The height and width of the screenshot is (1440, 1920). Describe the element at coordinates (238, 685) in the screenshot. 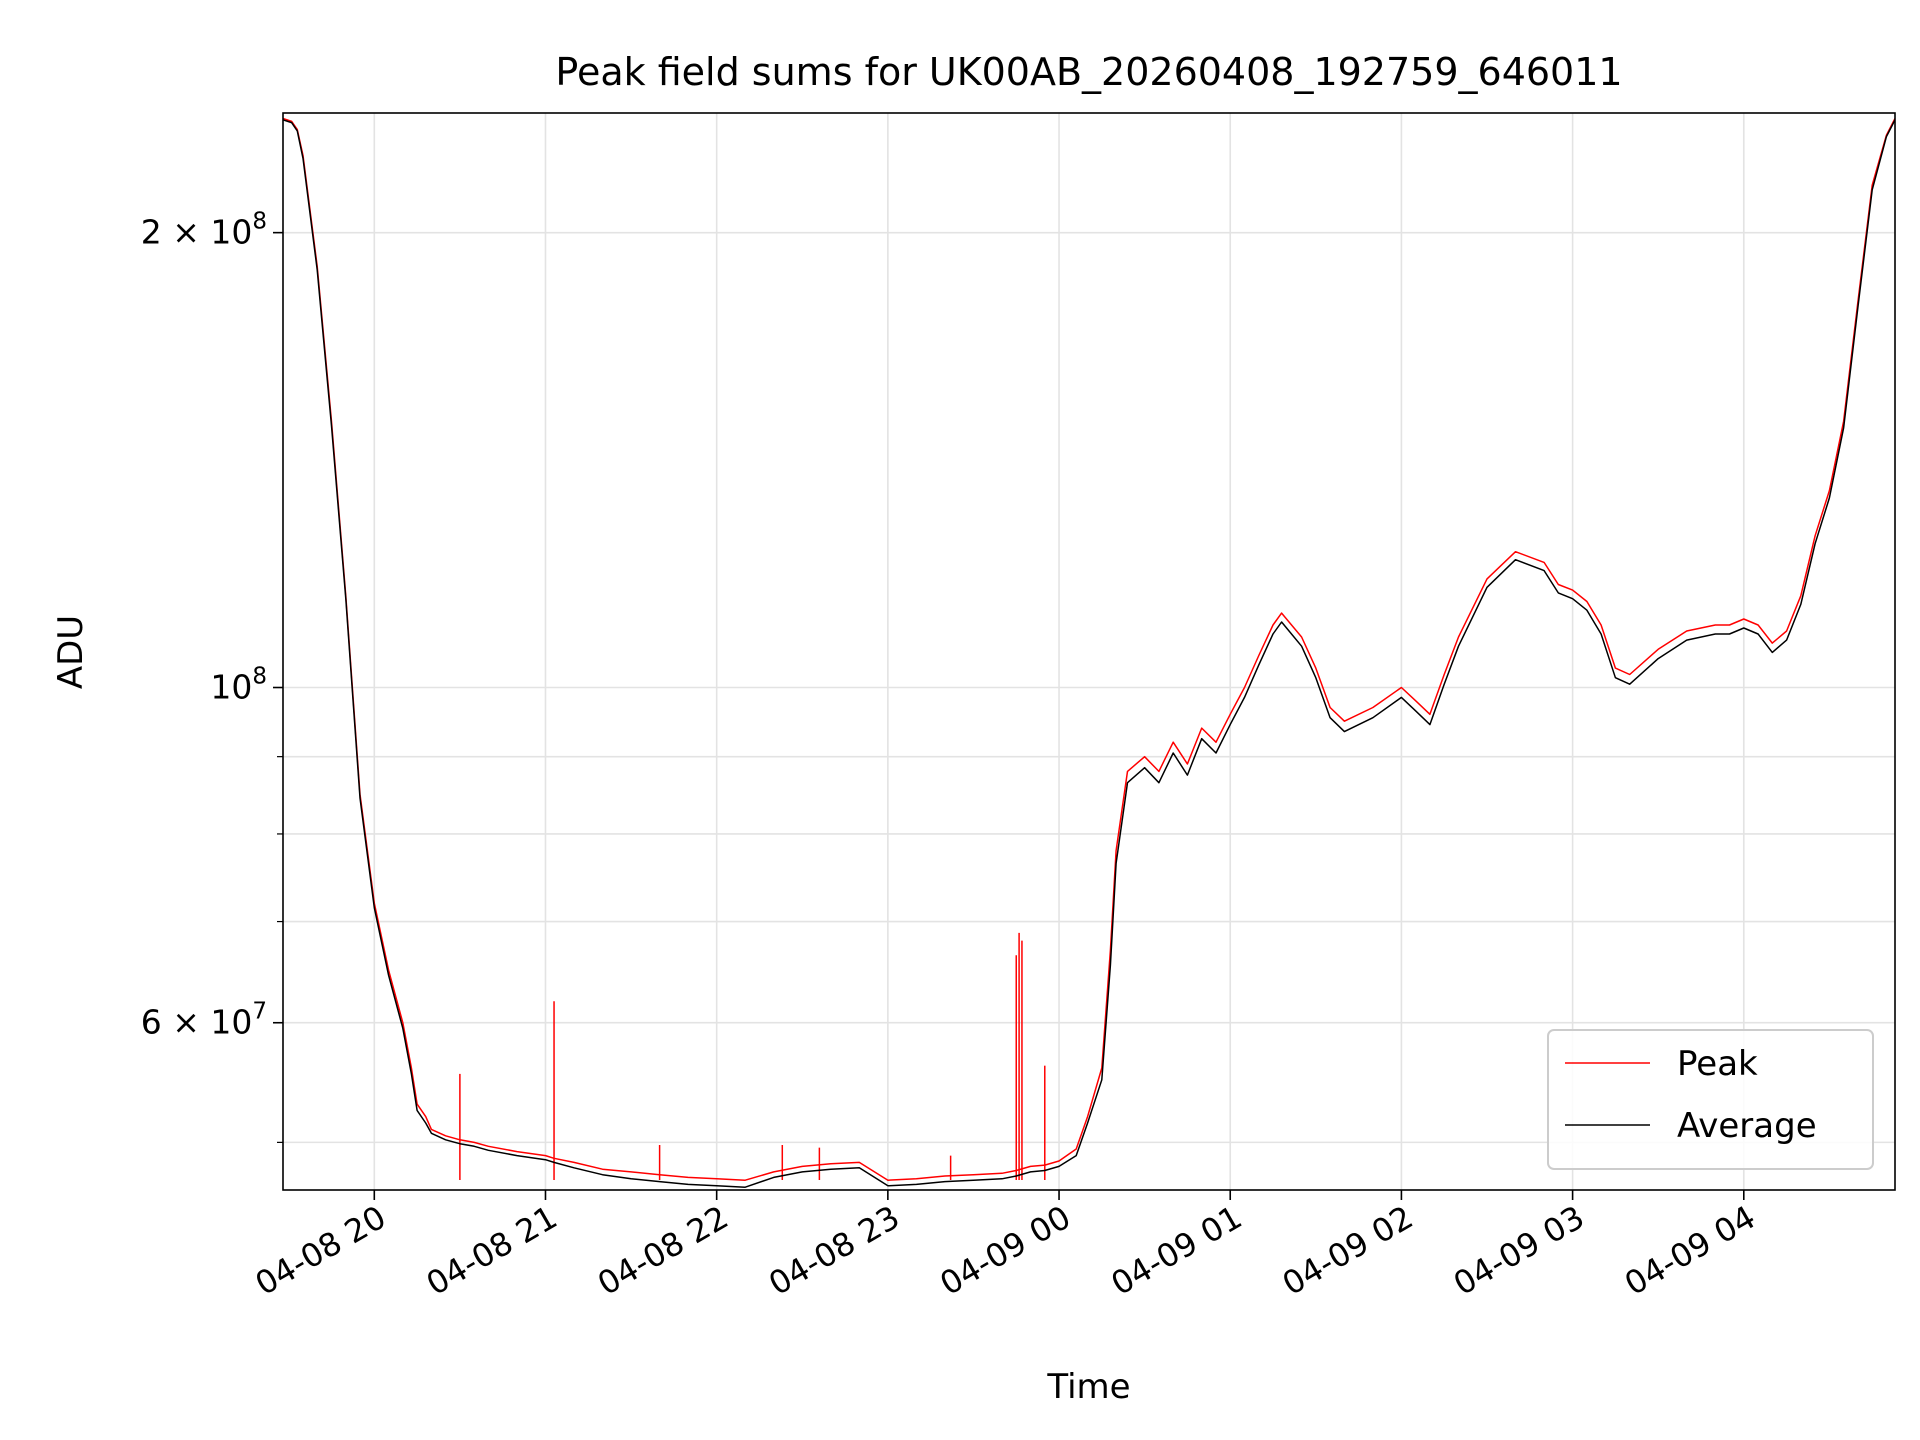

I see `y-tick-label: 108` at that location.